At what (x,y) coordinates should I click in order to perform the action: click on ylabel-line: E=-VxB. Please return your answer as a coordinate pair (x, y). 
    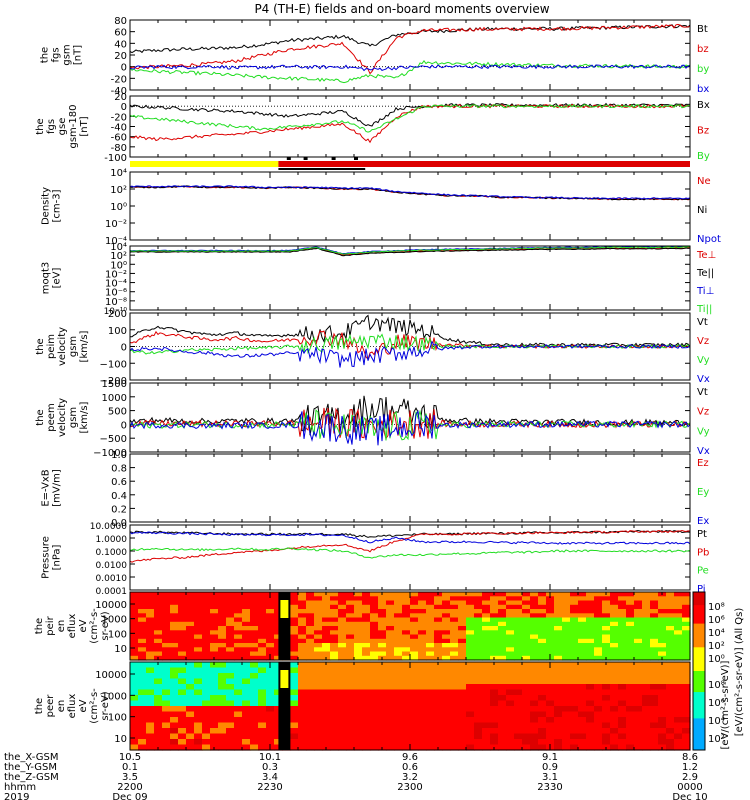
    Looking at the image, I should click on (46, 487).